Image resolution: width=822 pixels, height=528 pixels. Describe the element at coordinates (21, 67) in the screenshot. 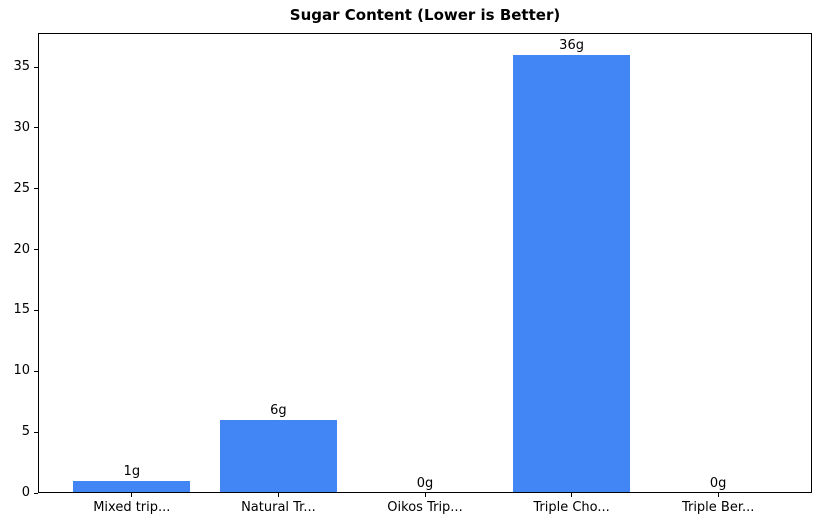

I see `y-tick-label: 35` at that location.